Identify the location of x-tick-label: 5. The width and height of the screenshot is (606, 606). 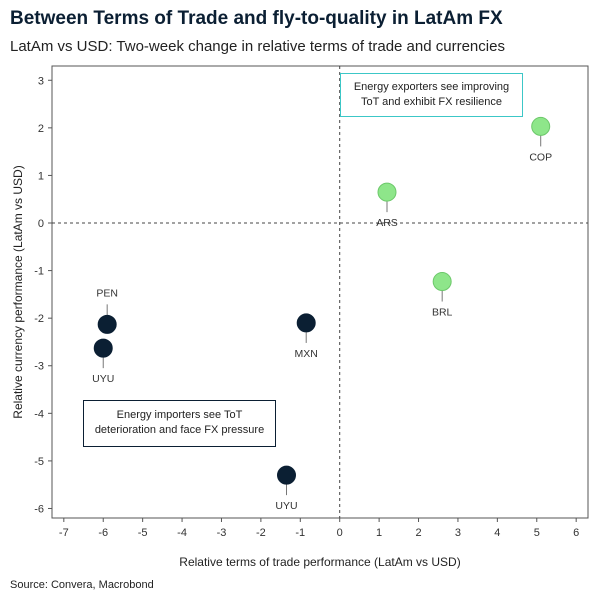
(537, 533).